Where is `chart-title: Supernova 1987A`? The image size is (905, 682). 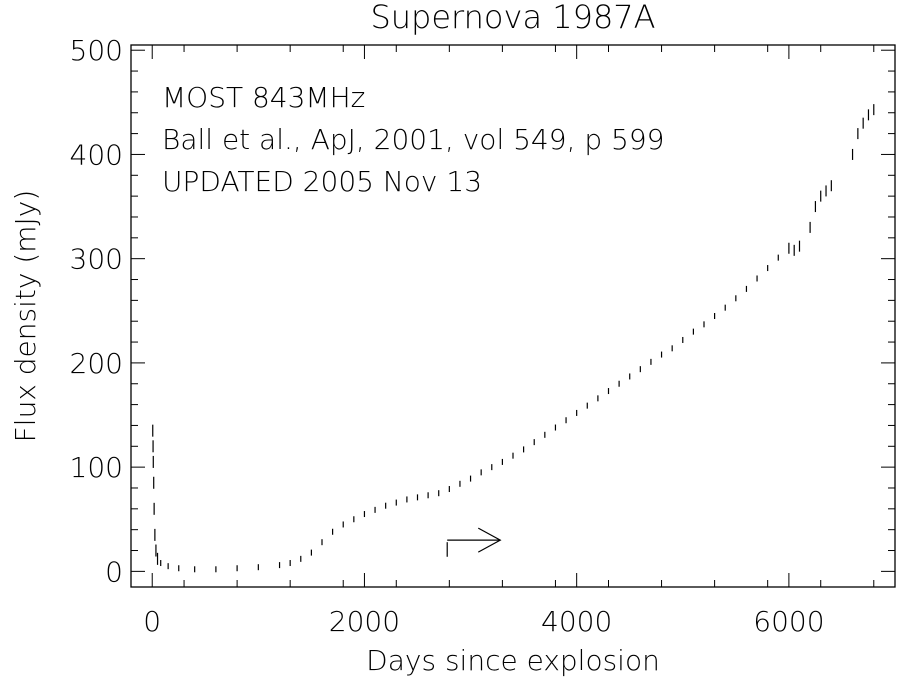
chart-title: Supernova 1987A is located at coordinates (512, 18).